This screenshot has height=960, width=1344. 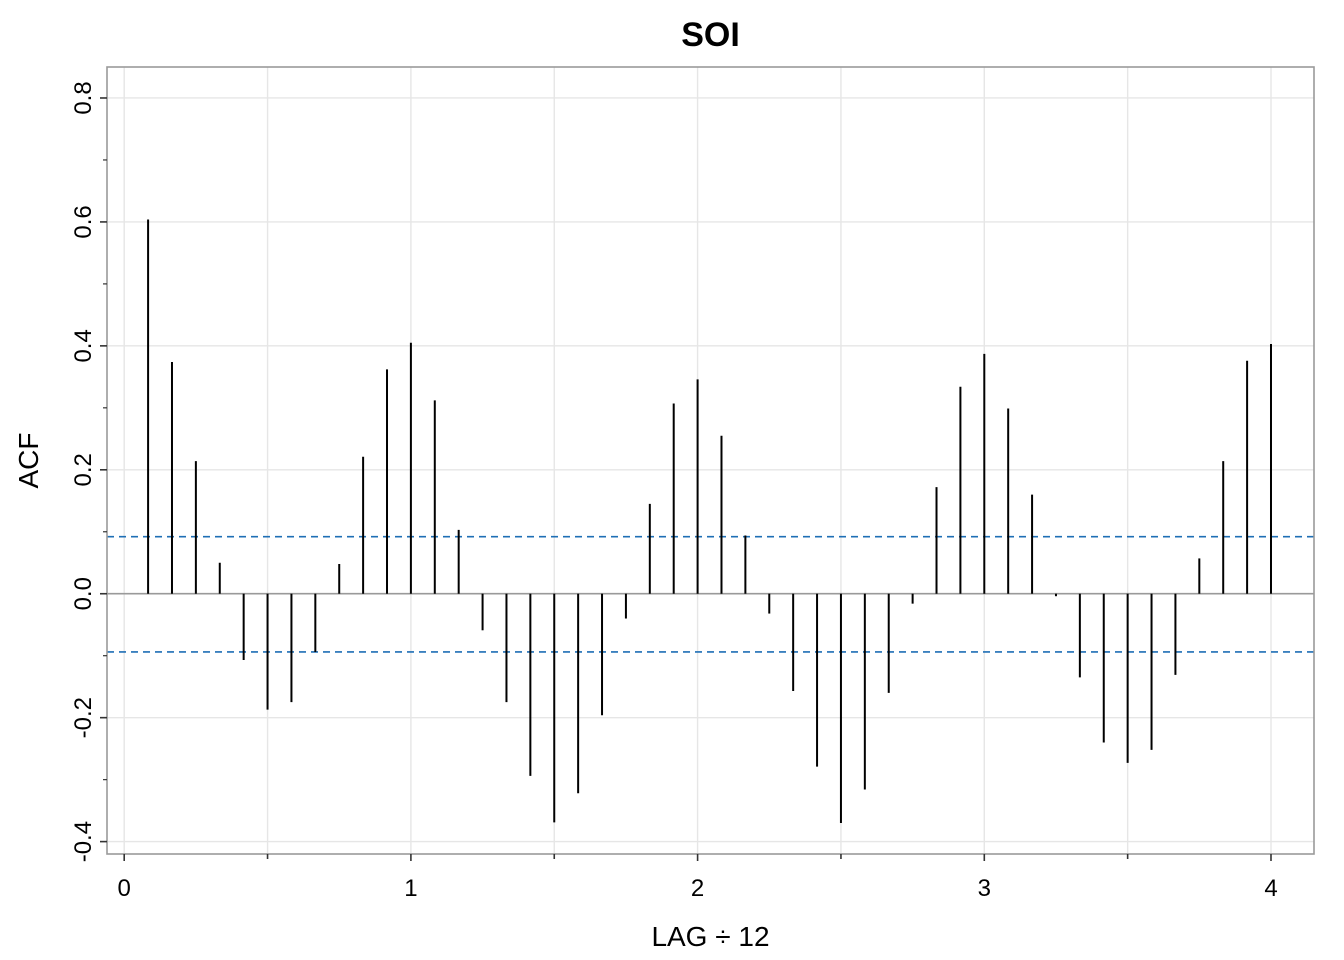 What do you see at coordinates (697, 888) in the screenshot?
I see `x-tick-label: 2` at bounding box center [697, 888].